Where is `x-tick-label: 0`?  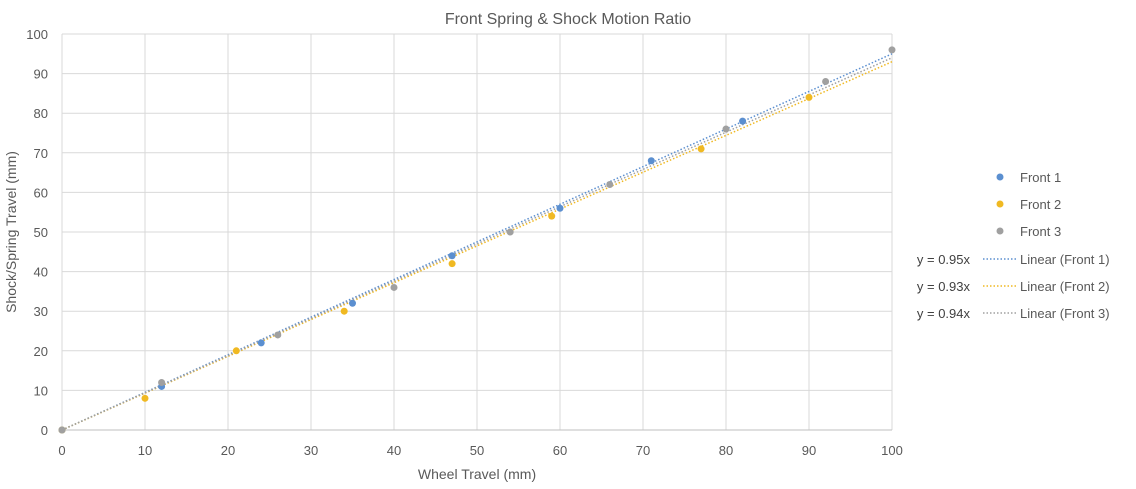
x-tick-label: 0 is located at coordinates (61, 450).